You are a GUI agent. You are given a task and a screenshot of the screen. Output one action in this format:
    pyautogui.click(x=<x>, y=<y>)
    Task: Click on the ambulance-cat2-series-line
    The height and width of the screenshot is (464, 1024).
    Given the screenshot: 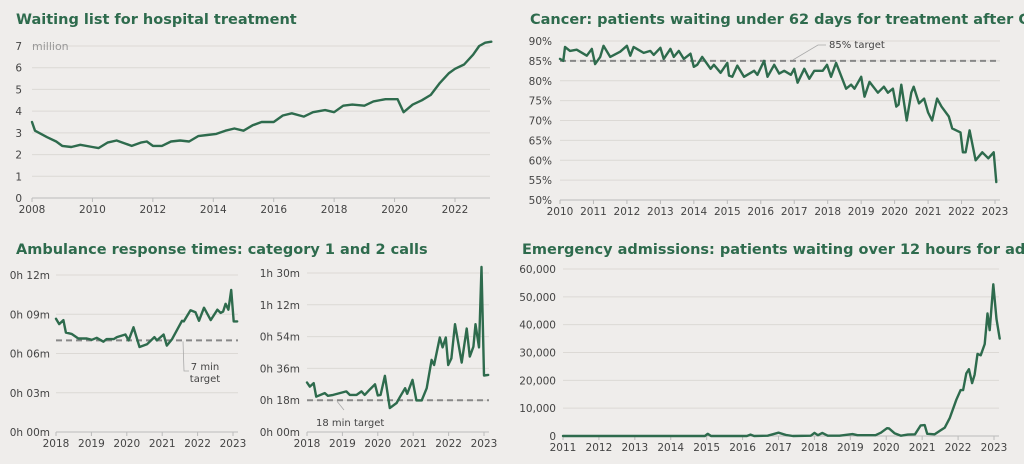 What is the action you would take?
    pyautogui.click(x=397, y=337)
    